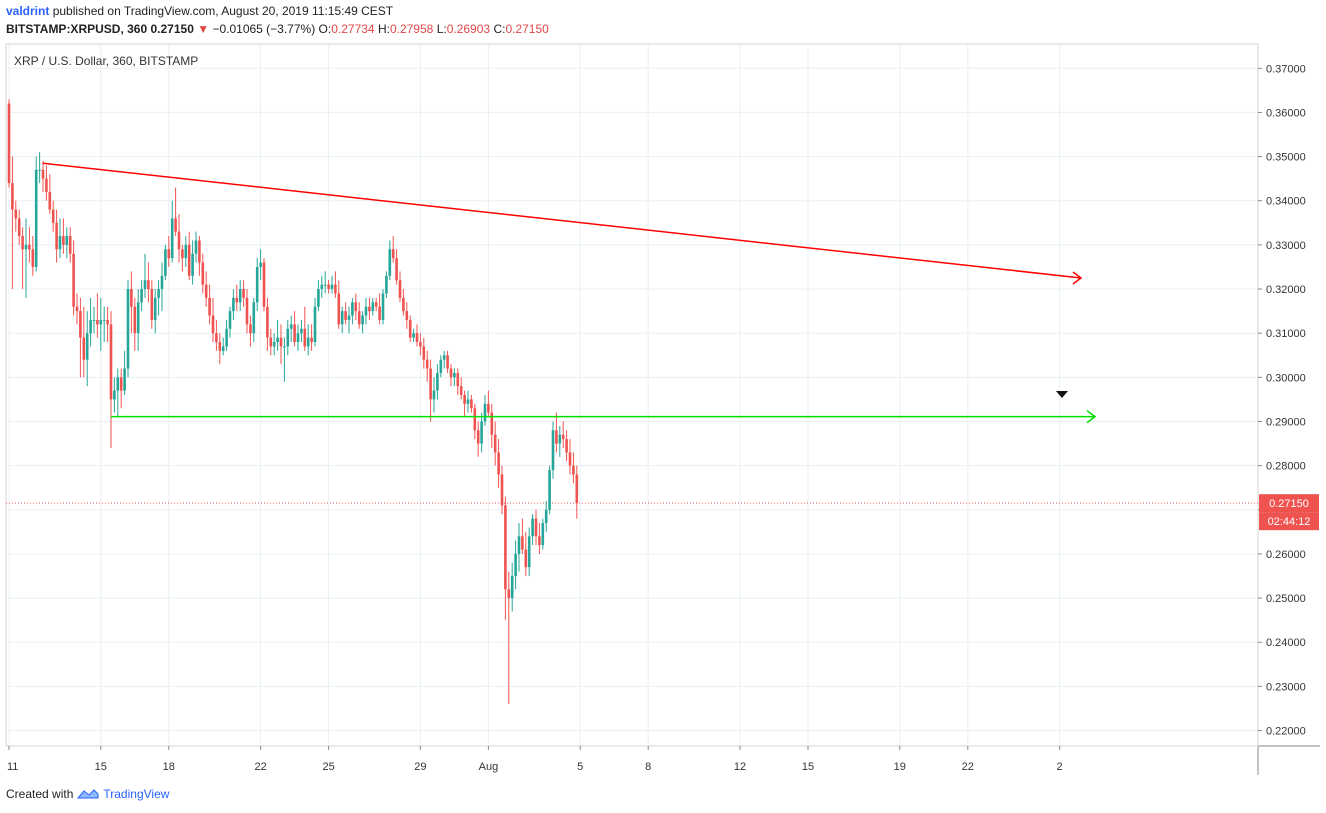 This screenshot has height=813, width=1326. I want to click on last-price-label: 0.27150 02:44:12, so click(1289, 512).